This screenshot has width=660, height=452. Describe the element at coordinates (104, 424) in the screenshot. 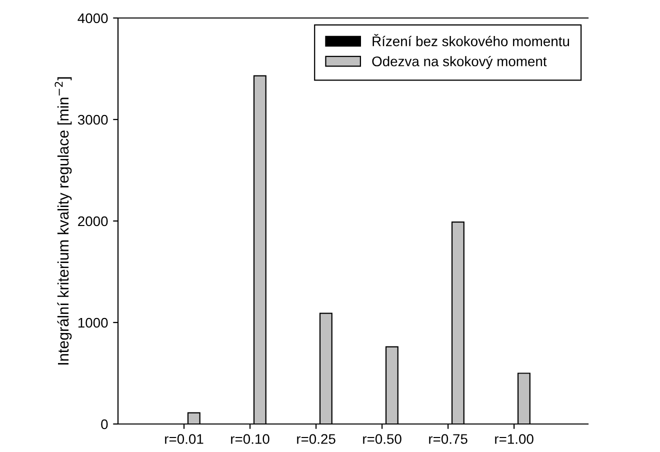

I see `y-tick-label: 0` at that location.